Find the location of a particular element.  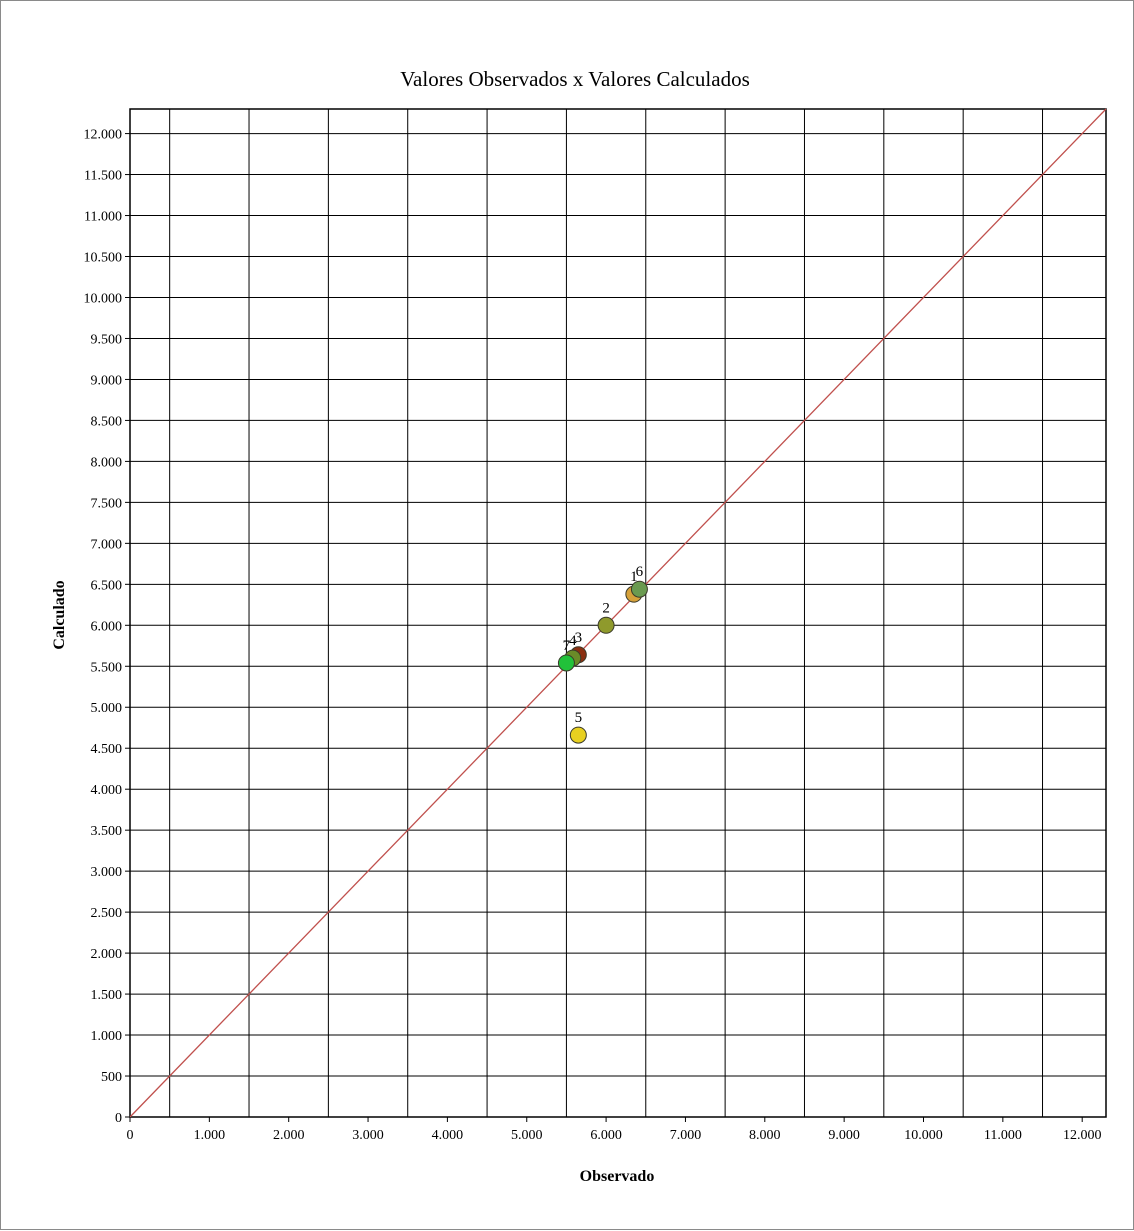

y-tick-label: 11.500 is located at coordinates (103, 176).